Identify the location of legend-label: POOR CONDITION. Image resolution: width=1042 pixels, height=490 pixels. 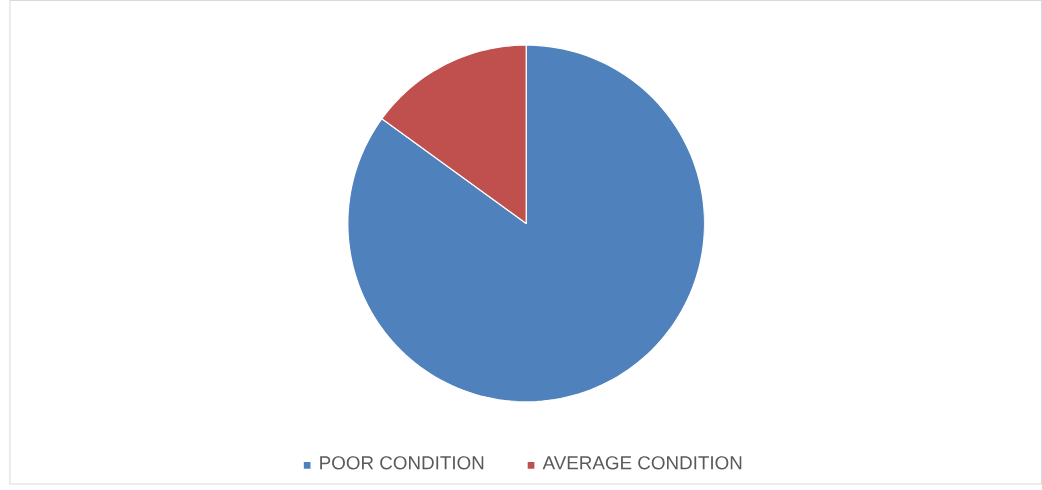
(402, 463).